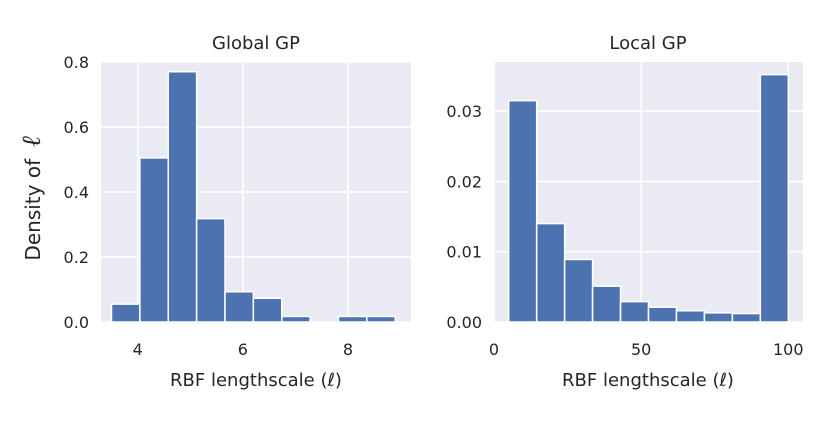 The width and height of the screenshot is (831, 432). I want to click on local-gp-x-tick-label: 0, so click(494, 349).